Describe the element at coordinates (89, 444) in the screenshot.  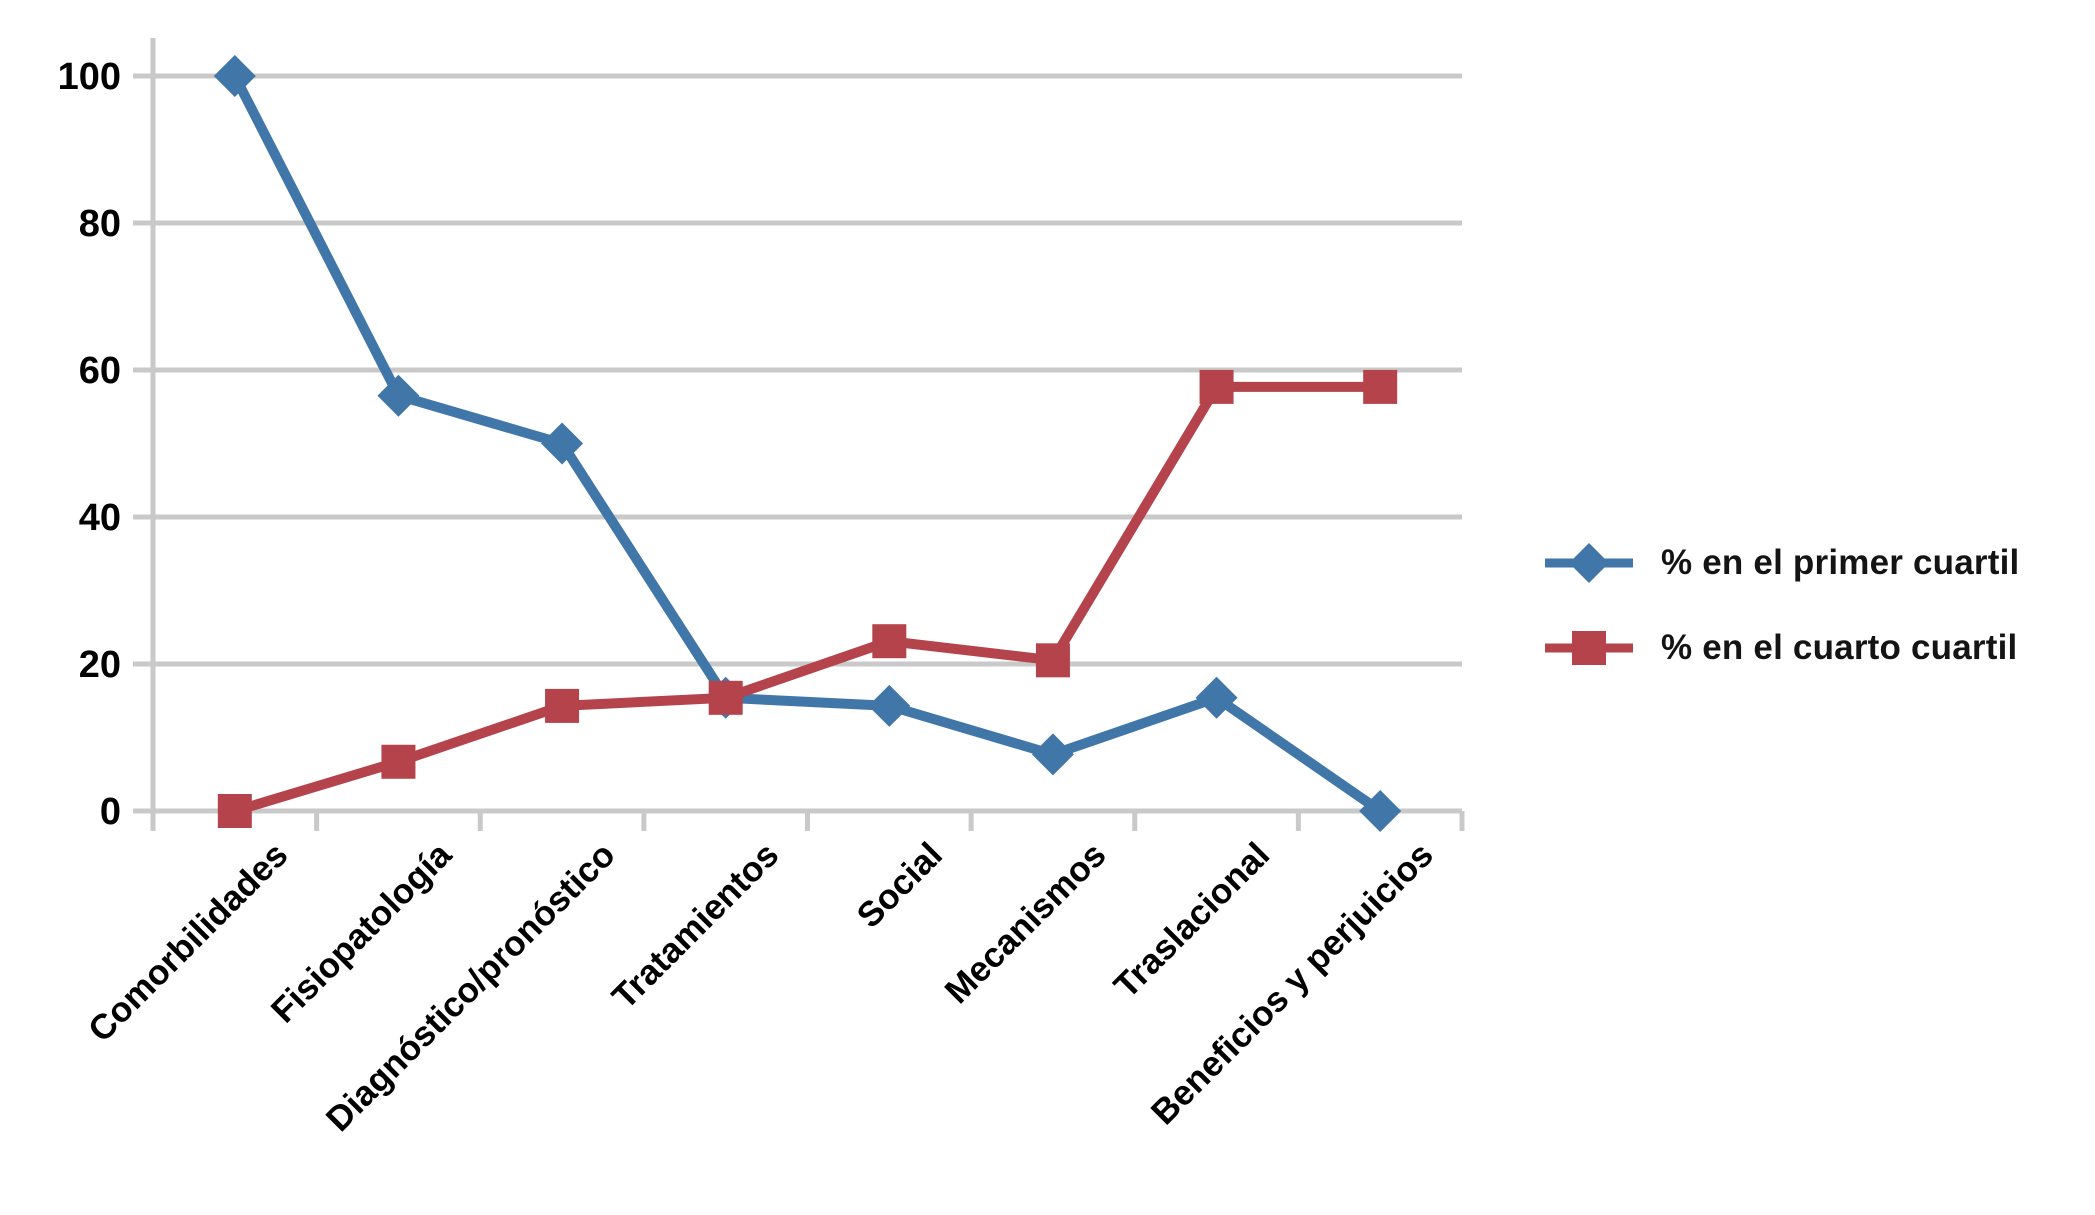
I see `y-axis-labels: 0 20 40 60 80 100` at that location.